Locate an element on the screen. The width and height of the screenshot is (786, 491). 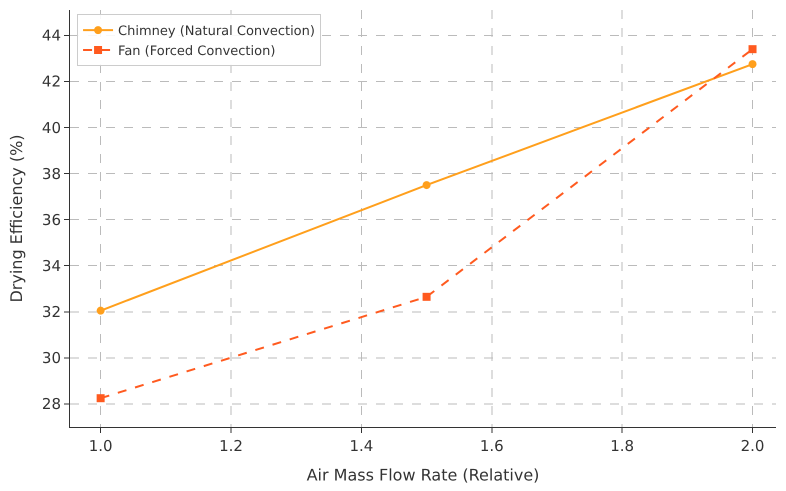
y-tick-label: 40 is located at coordinates (51, 127).